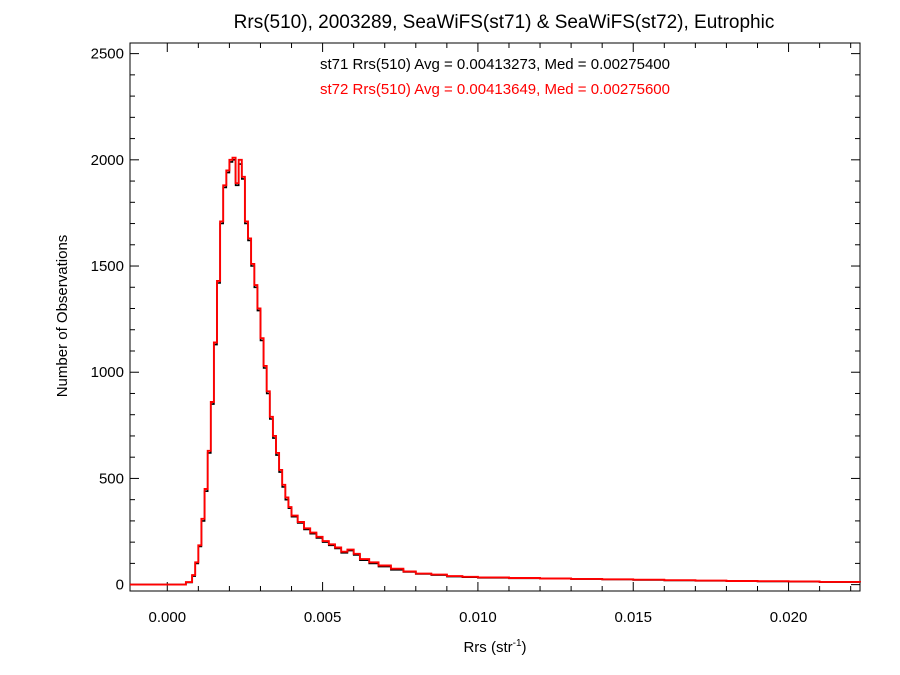 The width and height of the screenshot is (900, 675). What do you see at coordinates (323, 617) in the screenshot?
I see `x-tick-label: 0.005` at bounding box center [323, 617].